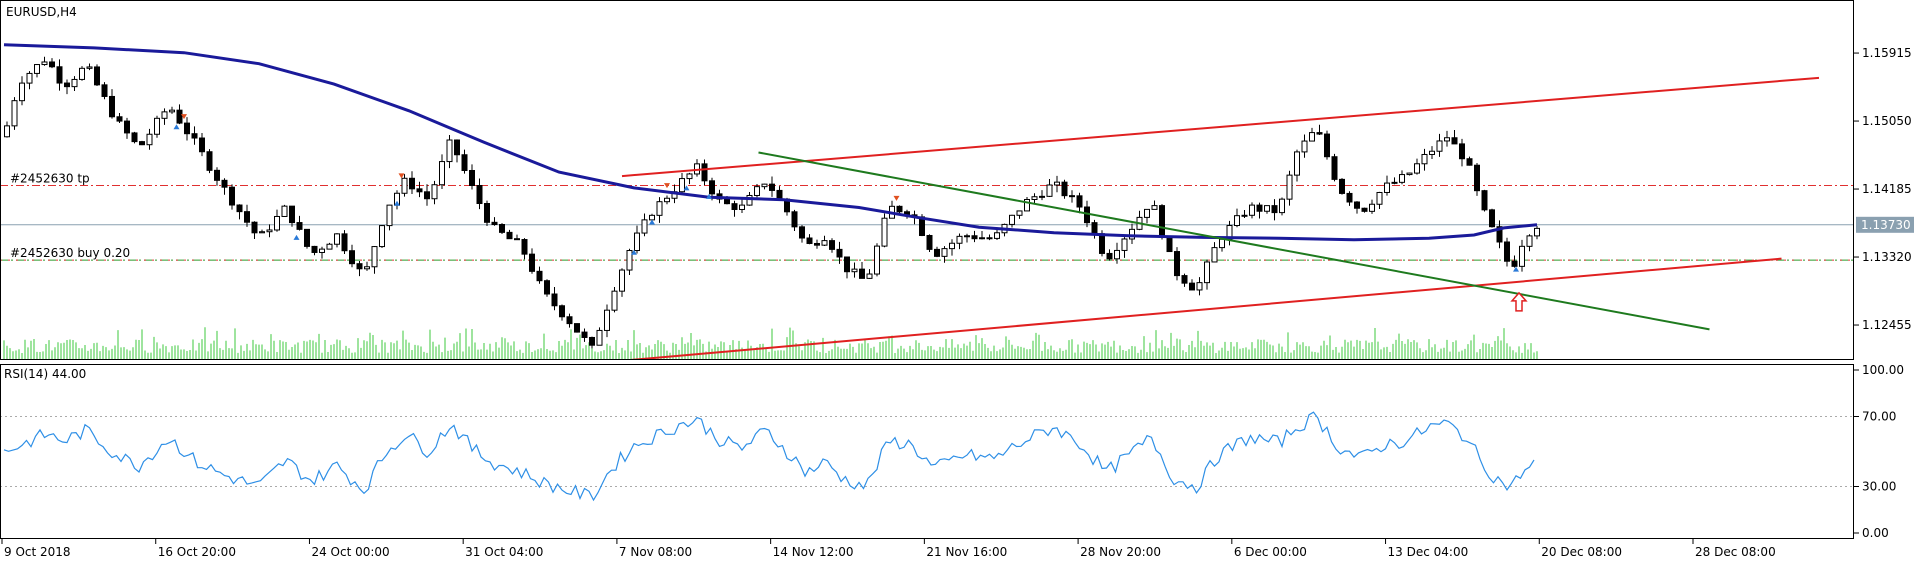 Image resolution: width=1916 pixels, height=564 pixels. What do you see at coordinates (1519, 301) in the screenshot?
I see `buy-signal-arrow-icon` at bounding box center [1519, 301].